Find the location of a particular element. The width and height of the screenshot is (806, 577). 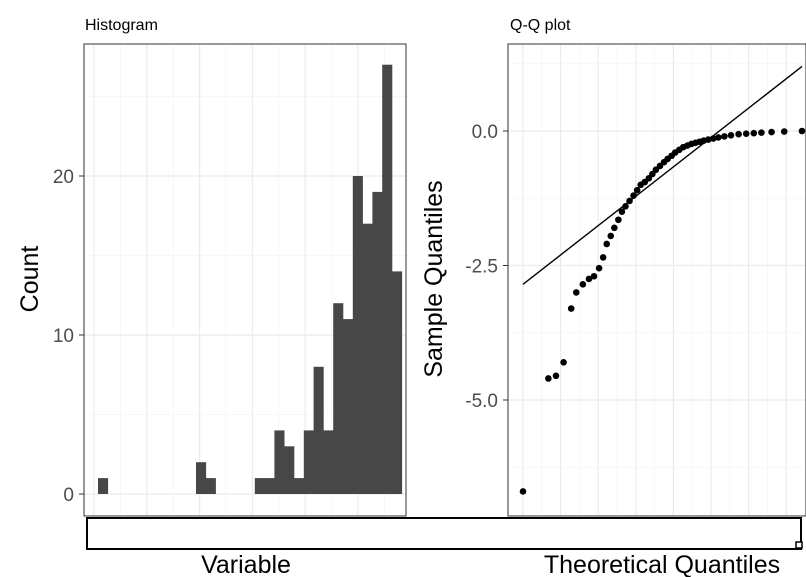

histogram-x-axis-label: Variable is located at coordinates (246, 564).